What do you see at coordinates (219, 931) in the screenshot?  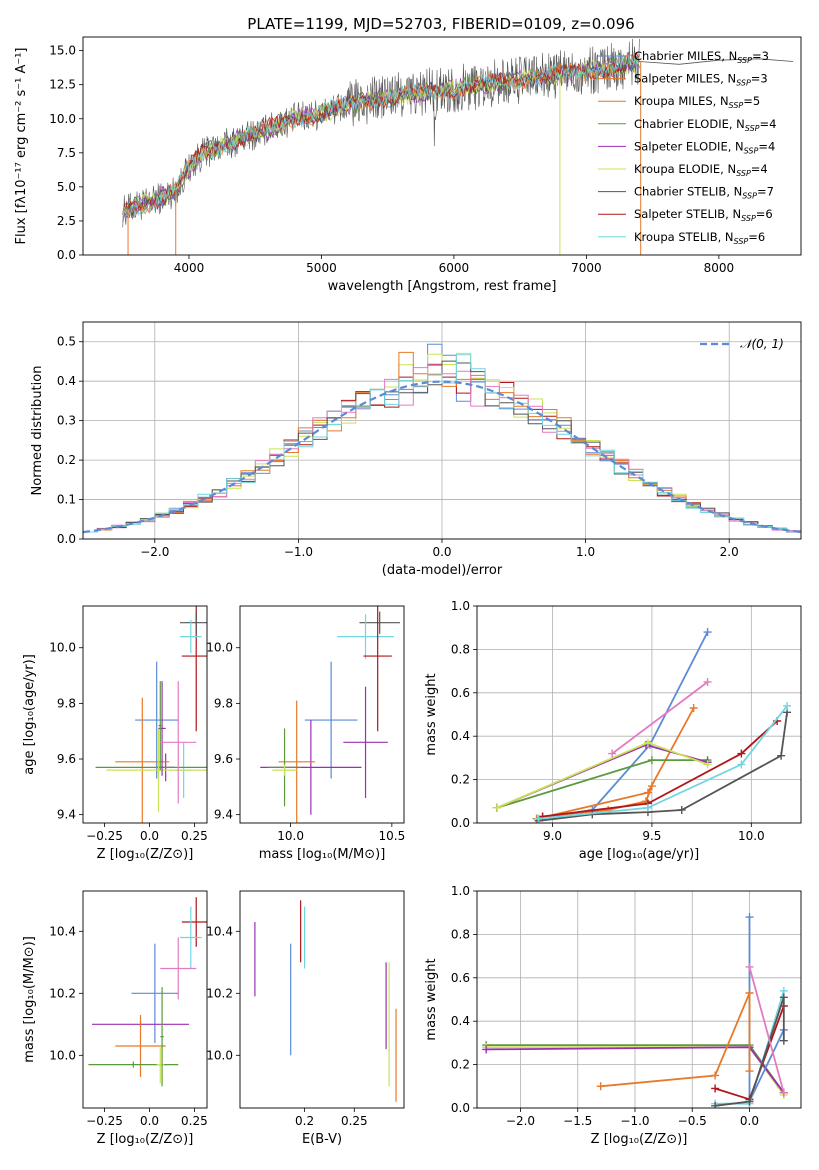 I see `mass_vs_EBV-ytick-label: 10.4` at bounding box center [219, 931].